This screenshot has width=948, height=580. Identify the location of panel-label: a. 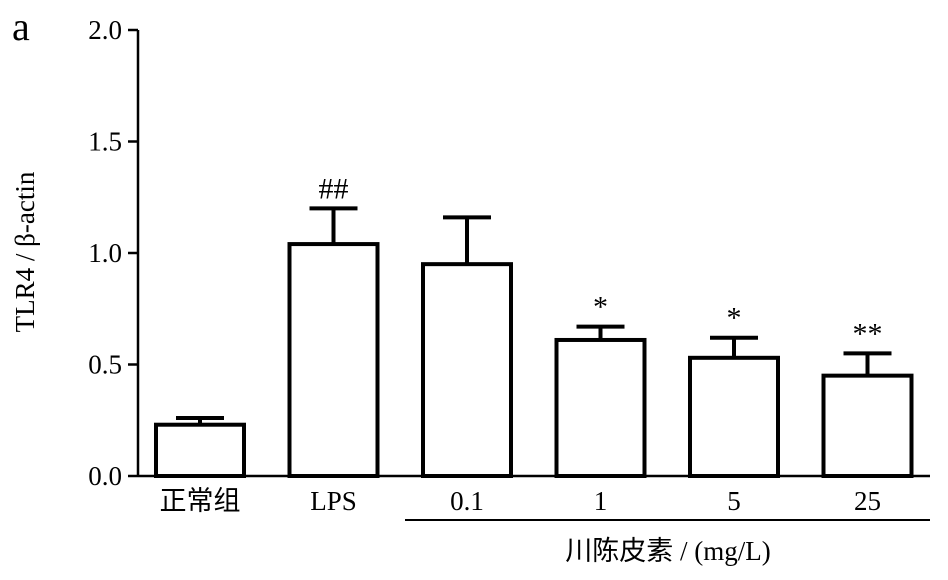
(21, 26).